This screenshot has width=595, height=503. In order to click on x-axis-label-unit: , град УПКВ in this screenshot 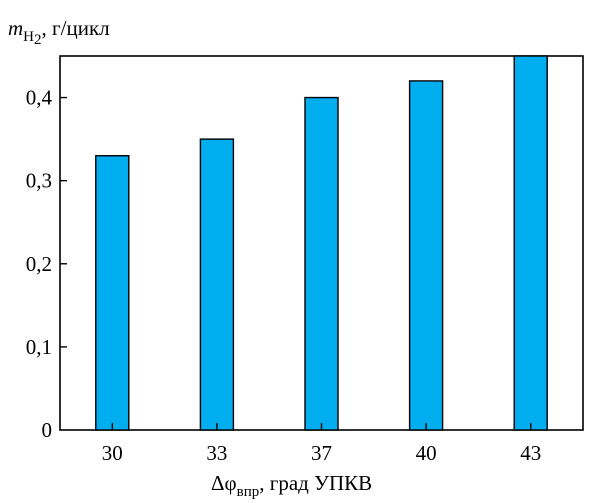, I will do `click(315, 483)`.